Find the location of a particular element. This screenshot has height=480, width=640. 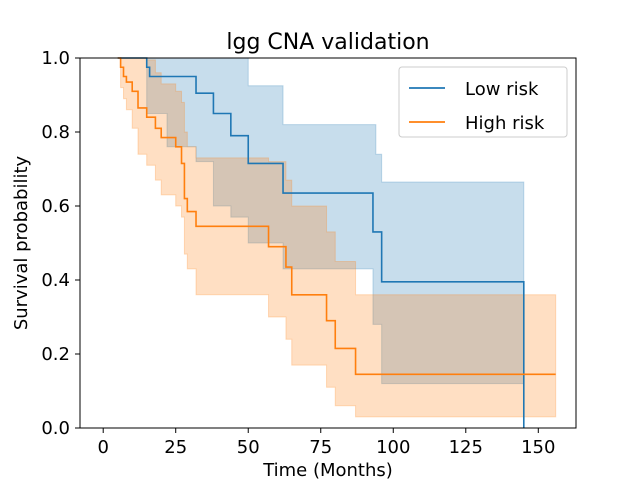

legend: Low risk High risk is located at coordinates (483, 102).